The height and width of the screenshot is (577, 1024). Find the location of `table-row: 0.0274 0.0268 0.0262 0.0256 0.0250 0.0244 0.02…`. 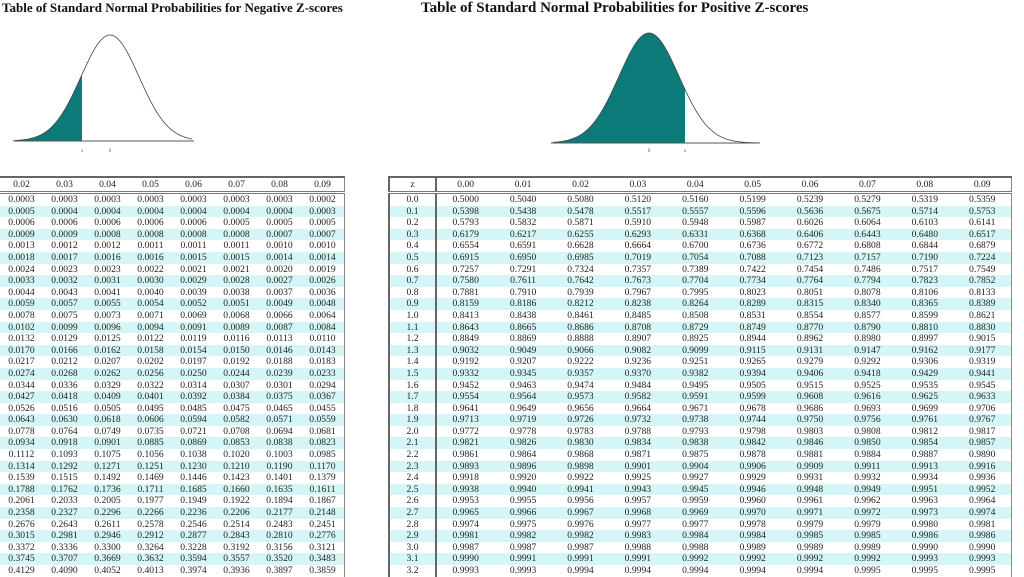

table-row: 0.0274 0.0268 0.0262 0.0256 0.0250 0.0244 0.02… is located at coordinates (172, 373).